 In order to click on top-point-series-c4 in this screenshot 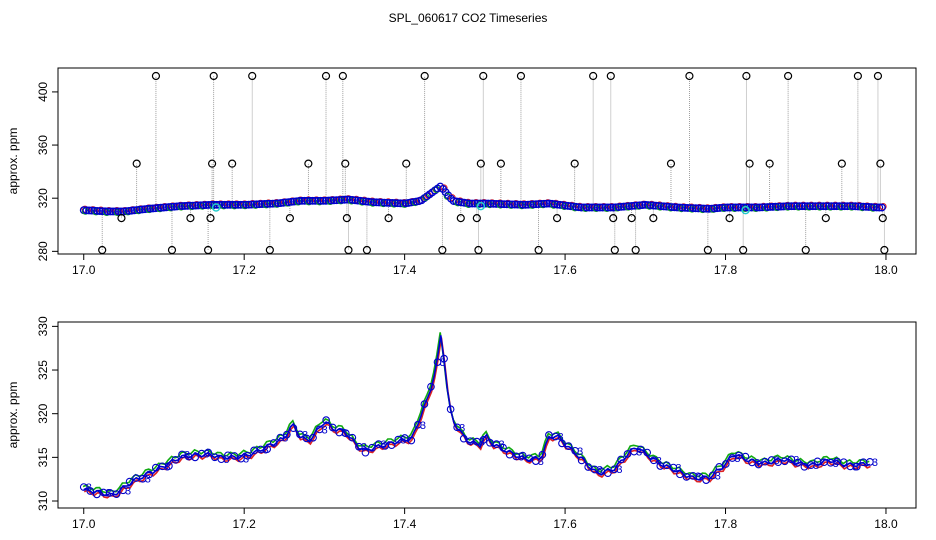, I will do `click(481, 206)`.